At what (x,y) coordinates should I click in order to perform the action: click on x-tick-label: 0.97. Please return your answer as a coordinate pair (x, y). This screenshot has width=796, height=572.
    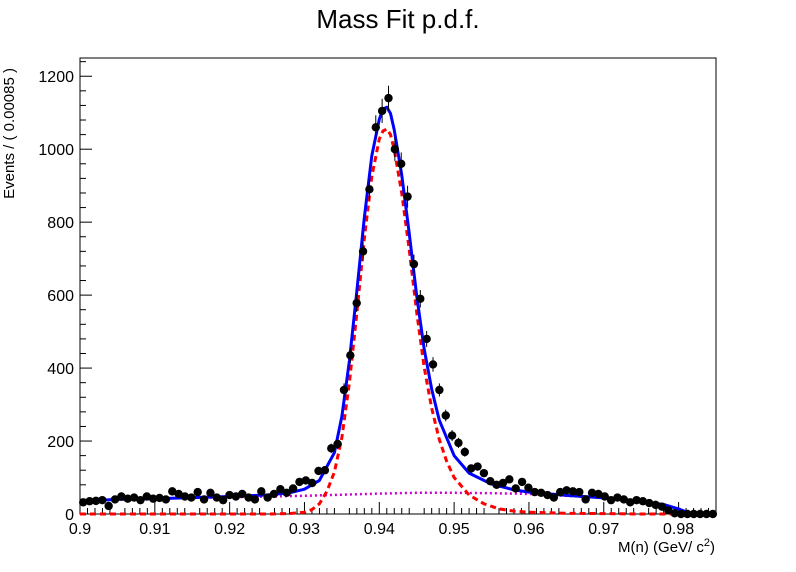
    Looking at the image, I should click on (603, 529).